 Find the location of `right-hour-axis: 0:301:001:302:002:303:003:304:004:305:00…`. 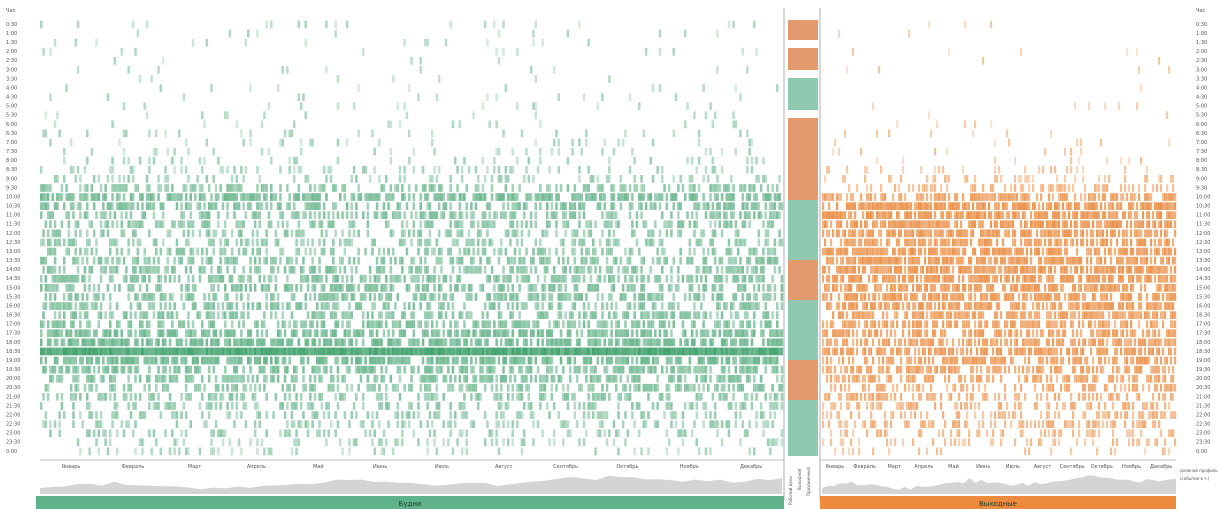

right-hour-axis: 0:301:001:302:002:303:003:304:004:305:00… is located at coordinates (1203, 238).